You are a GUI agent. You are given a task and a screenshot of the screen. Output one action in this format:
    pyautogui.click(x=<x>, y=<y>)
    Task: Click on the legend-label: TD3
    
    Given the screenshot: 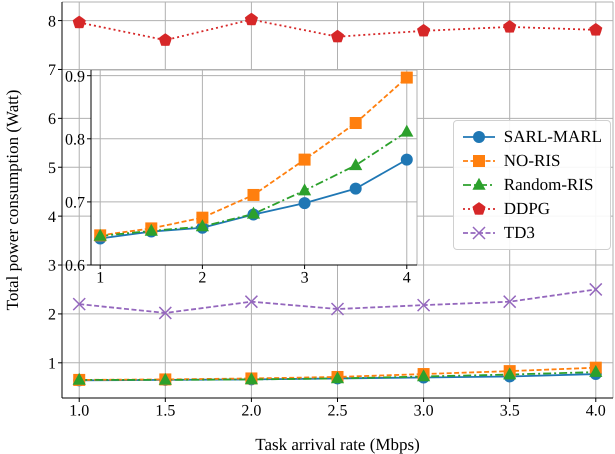 What is the action you would take?
    pyautogui.click(x=519, y=233)
    